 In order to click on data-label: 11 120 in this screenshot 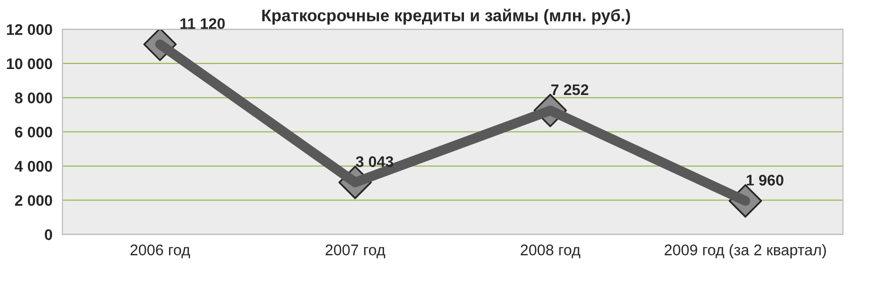, I will do `click(202, 24)`.